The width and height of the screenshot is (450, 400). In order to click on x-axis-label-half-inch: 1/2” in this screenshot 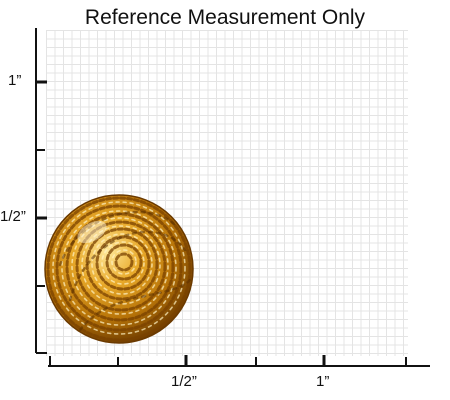, I will do `click(184, 381)`.